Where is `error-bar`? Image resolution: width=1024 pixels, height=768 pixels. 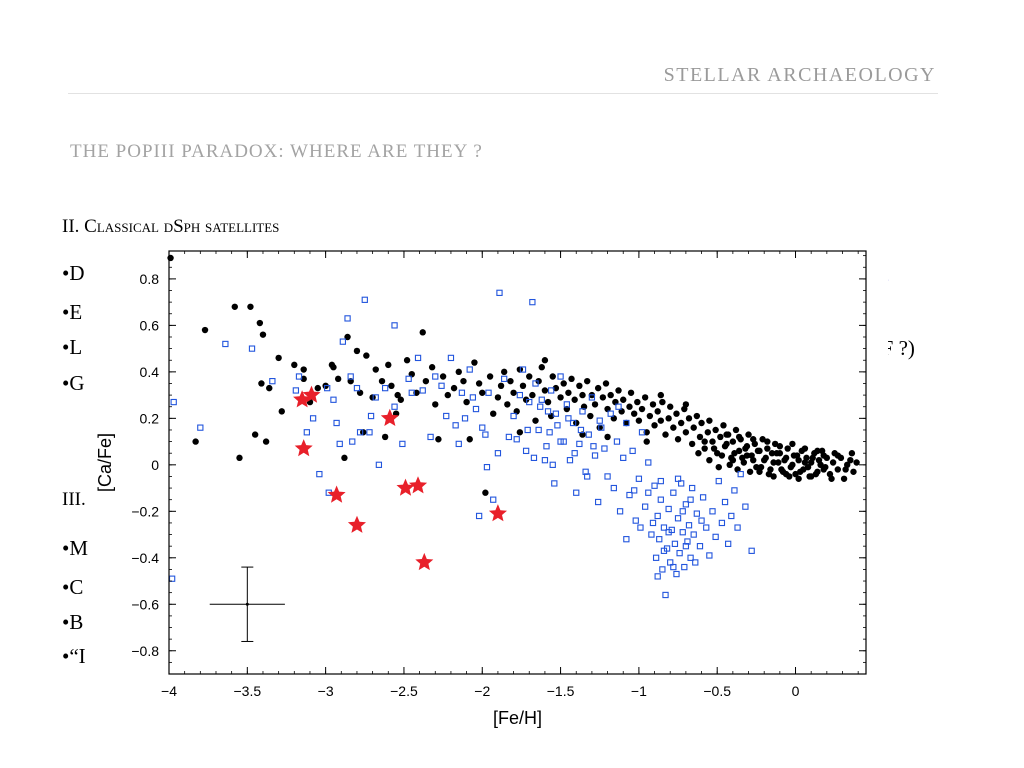 error-bar is located at coordinates (247, 604).